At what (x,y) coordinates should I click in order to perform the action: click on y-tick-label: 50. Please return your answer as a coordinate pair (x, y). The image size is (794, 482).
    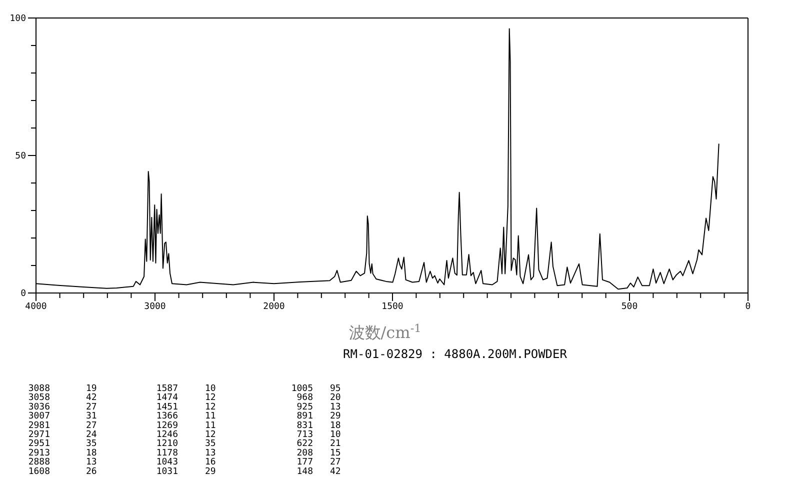
    Looking at the image, I should click on (20, 157).